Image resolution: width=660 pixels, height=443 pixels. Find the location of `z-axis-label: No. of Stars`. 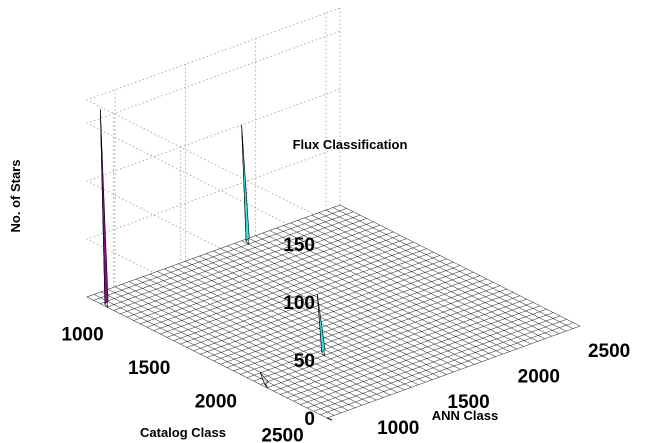

z-axis-label: No. of Stars is located at coordinates (15, 196).